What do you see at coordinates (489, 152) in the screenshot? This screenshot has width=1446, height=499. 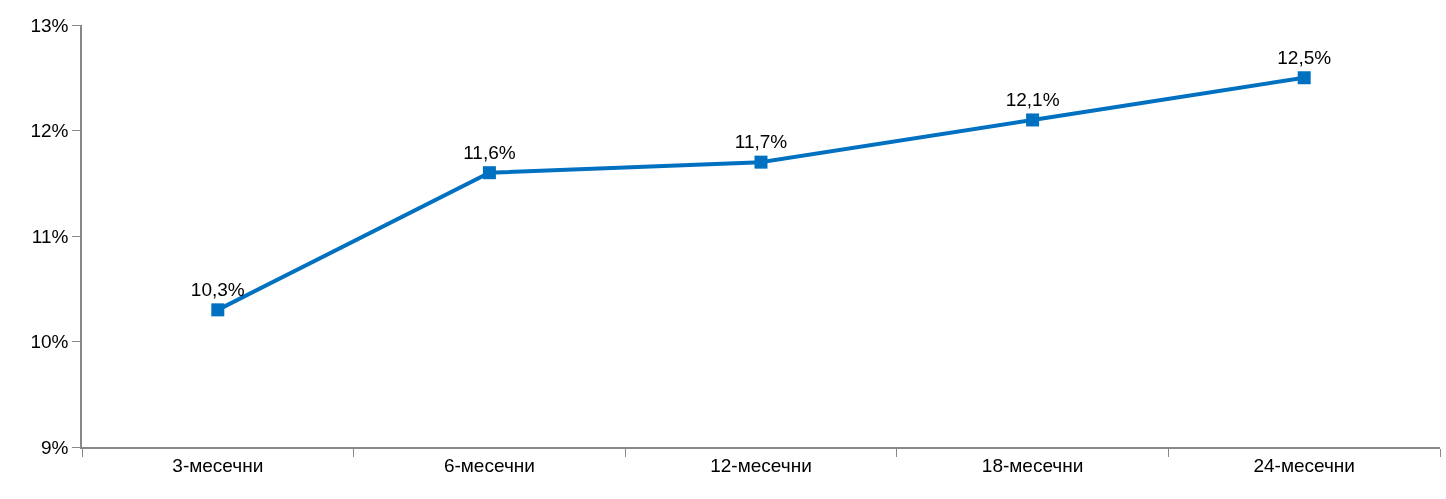 I see `data-label: 11,6%` at bounding box center [489, 152].